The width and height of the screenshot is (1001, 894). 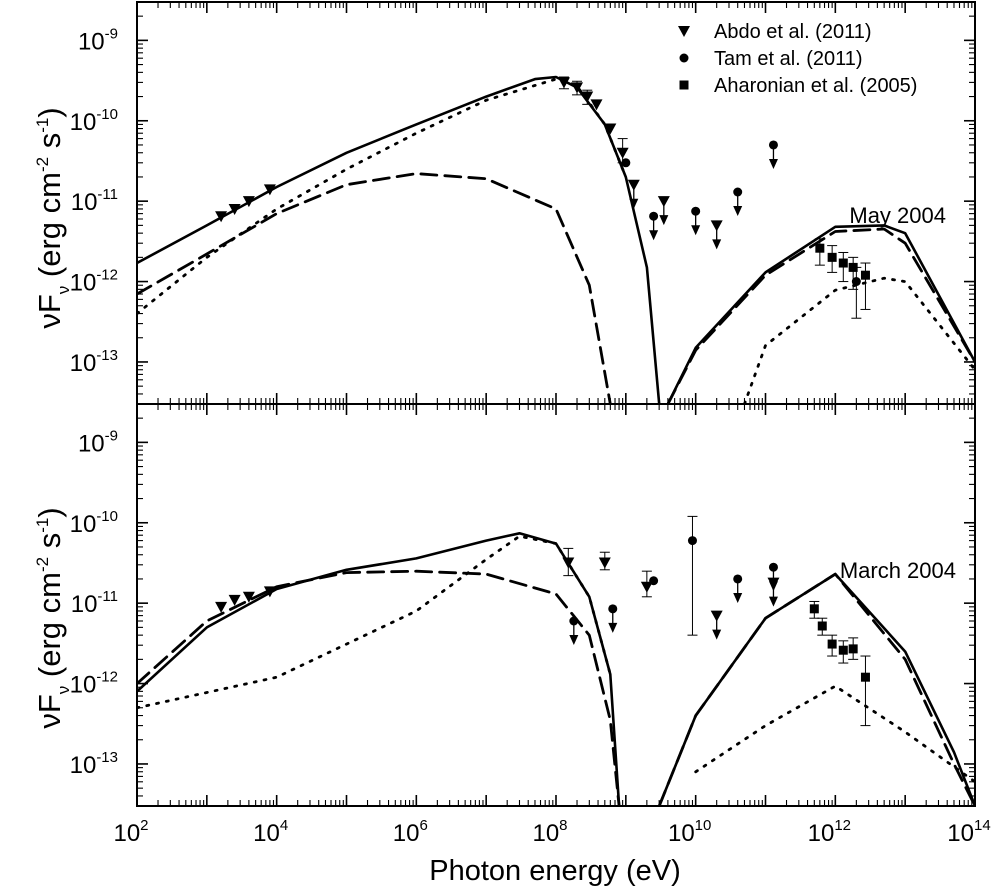 What do you see at coordinates (788, 59) in the screenshot?
I see `legend-label: Tam et al. (2011)` at bounding box center [788, 59].